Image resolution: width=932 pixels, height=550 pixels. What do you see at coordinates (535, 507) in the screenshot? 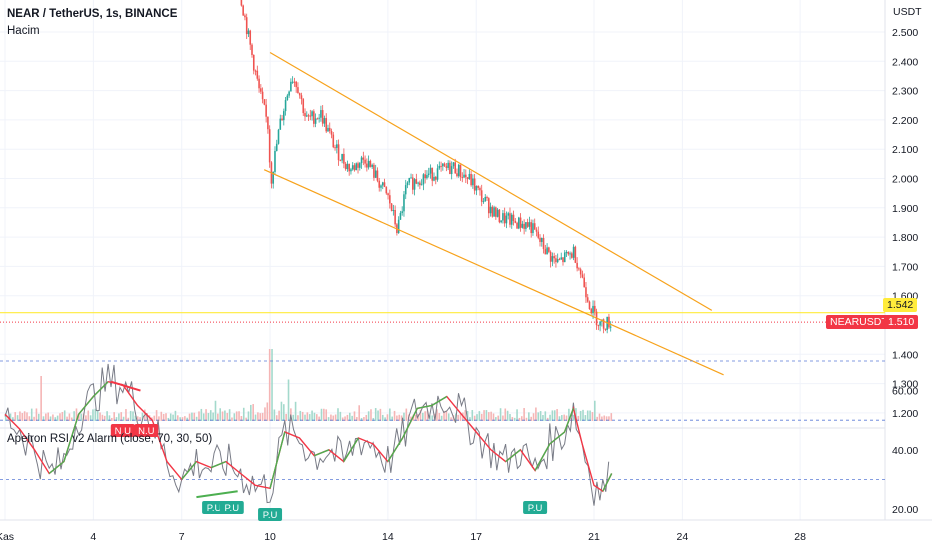
I see `bull-signal-marker: P.U` at bounding box center [535, 507].